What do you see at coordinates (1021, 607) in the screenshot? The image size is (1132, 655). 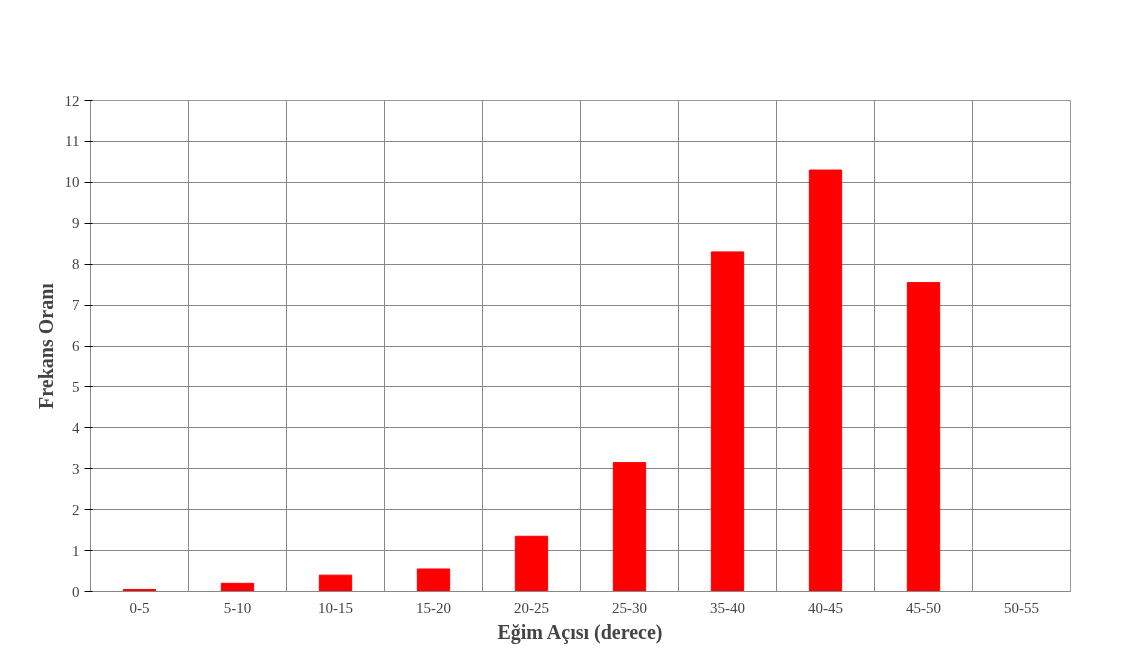 I see `x-tick-label: 50-55` at bounding box center [1021, 607].